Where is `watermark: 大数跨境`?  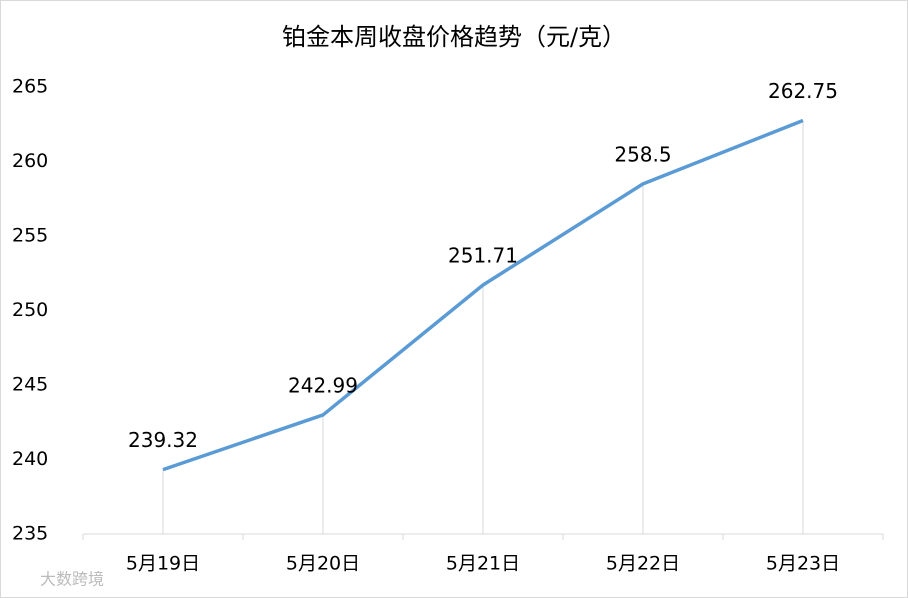 watermark: 大数跨境 is located at coordinates (72, 579).